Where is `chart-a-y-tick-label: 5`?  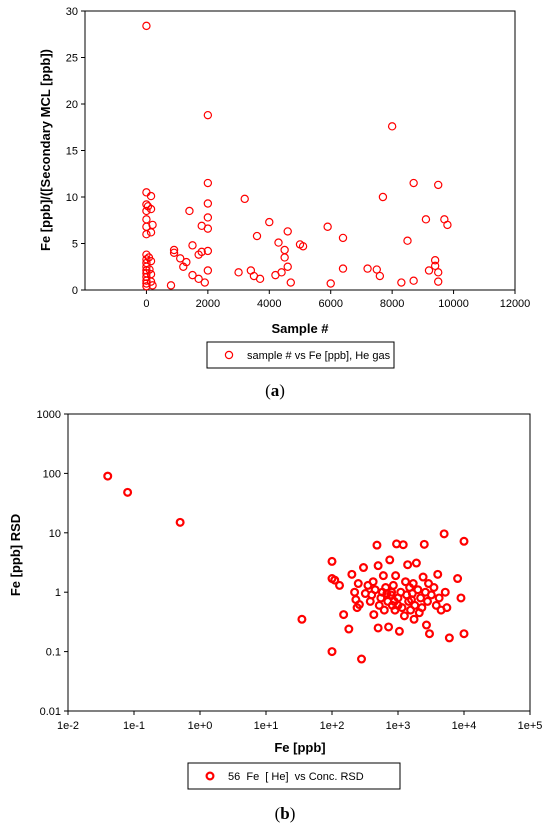
chart-a-y-tick-label: 5 is located at coordinates (75, 245).